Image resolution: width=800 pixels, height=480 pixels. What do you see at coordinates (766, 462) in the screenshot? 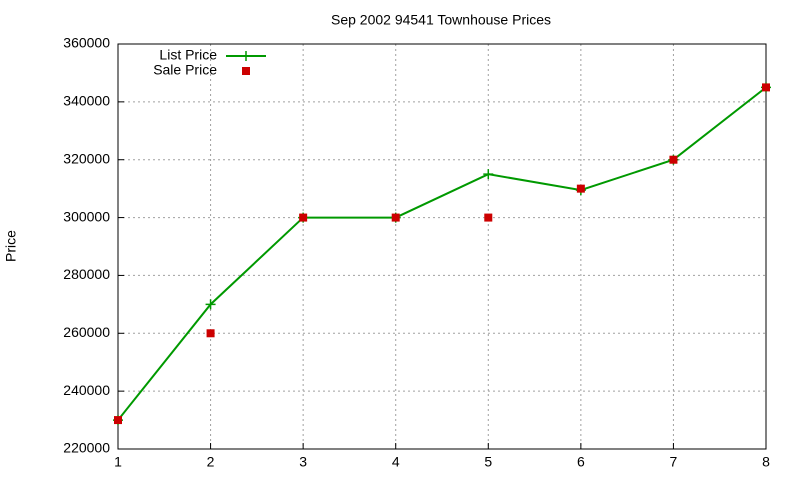
I see `x-tick-label: 8` at bounding box center [766, 462].